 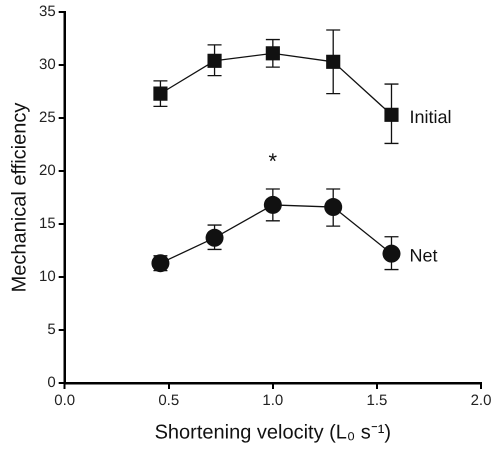 I want to click on y-axis-title: Mechanical efficiency, so click(x=19, y=197).